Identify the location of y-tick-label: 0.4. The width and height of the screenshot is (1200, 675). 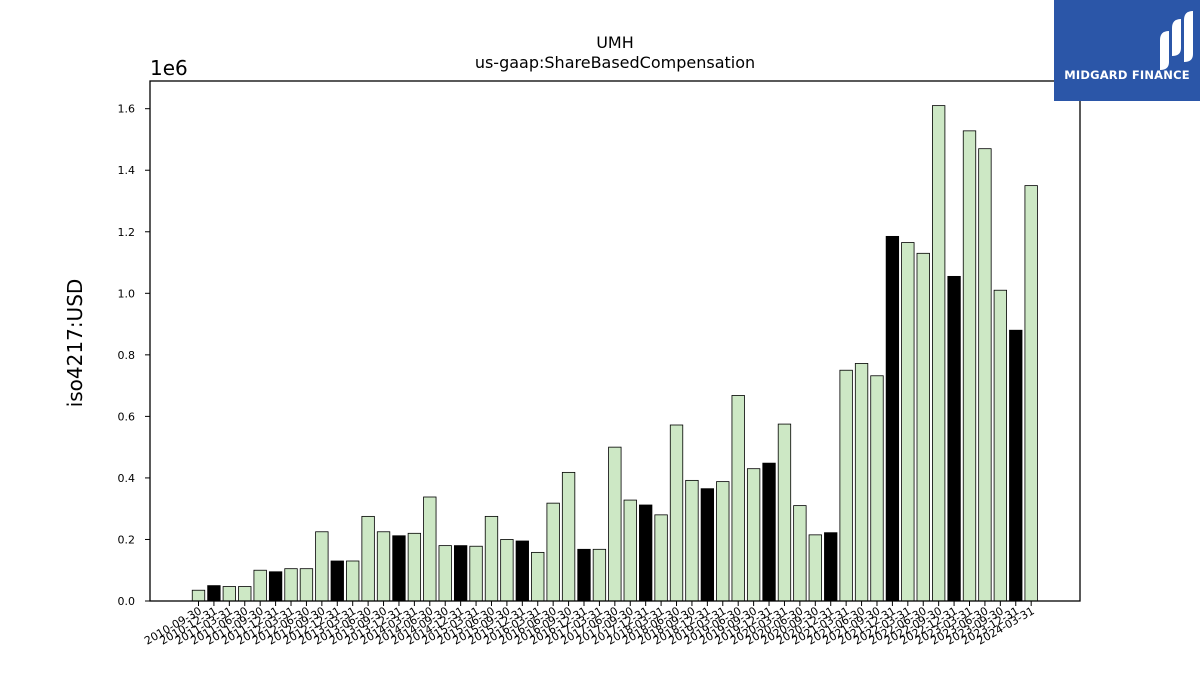
(127, 478).